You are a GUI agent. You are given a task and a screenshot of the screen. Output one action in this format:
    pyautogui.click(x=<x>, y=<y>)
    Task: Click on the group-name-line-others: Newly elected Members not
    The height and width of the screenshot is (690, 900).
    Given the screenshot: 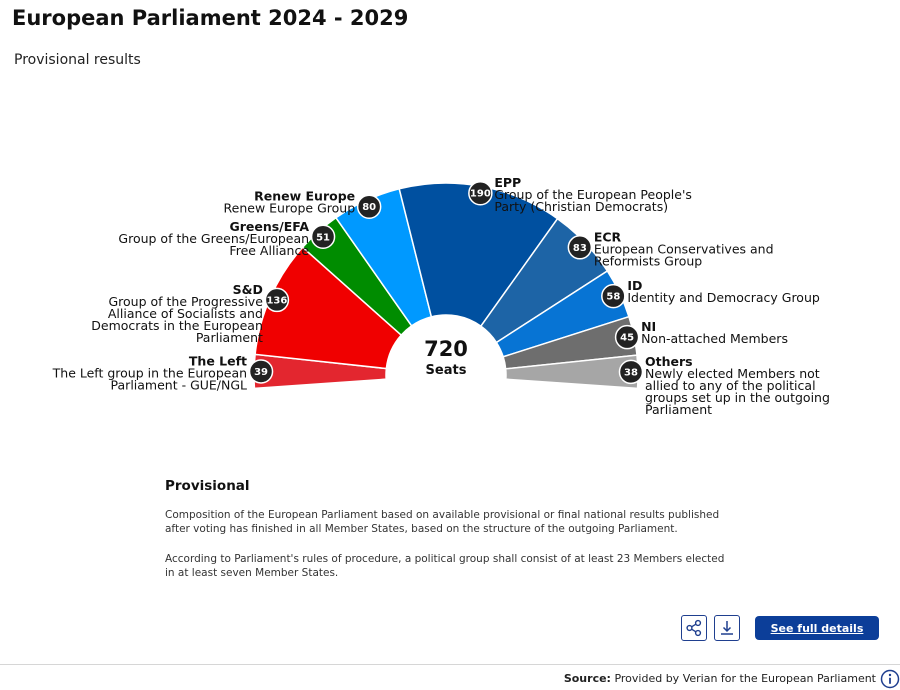 What is the action you would take?
    pyautogui.click(x=732, y=373)
    